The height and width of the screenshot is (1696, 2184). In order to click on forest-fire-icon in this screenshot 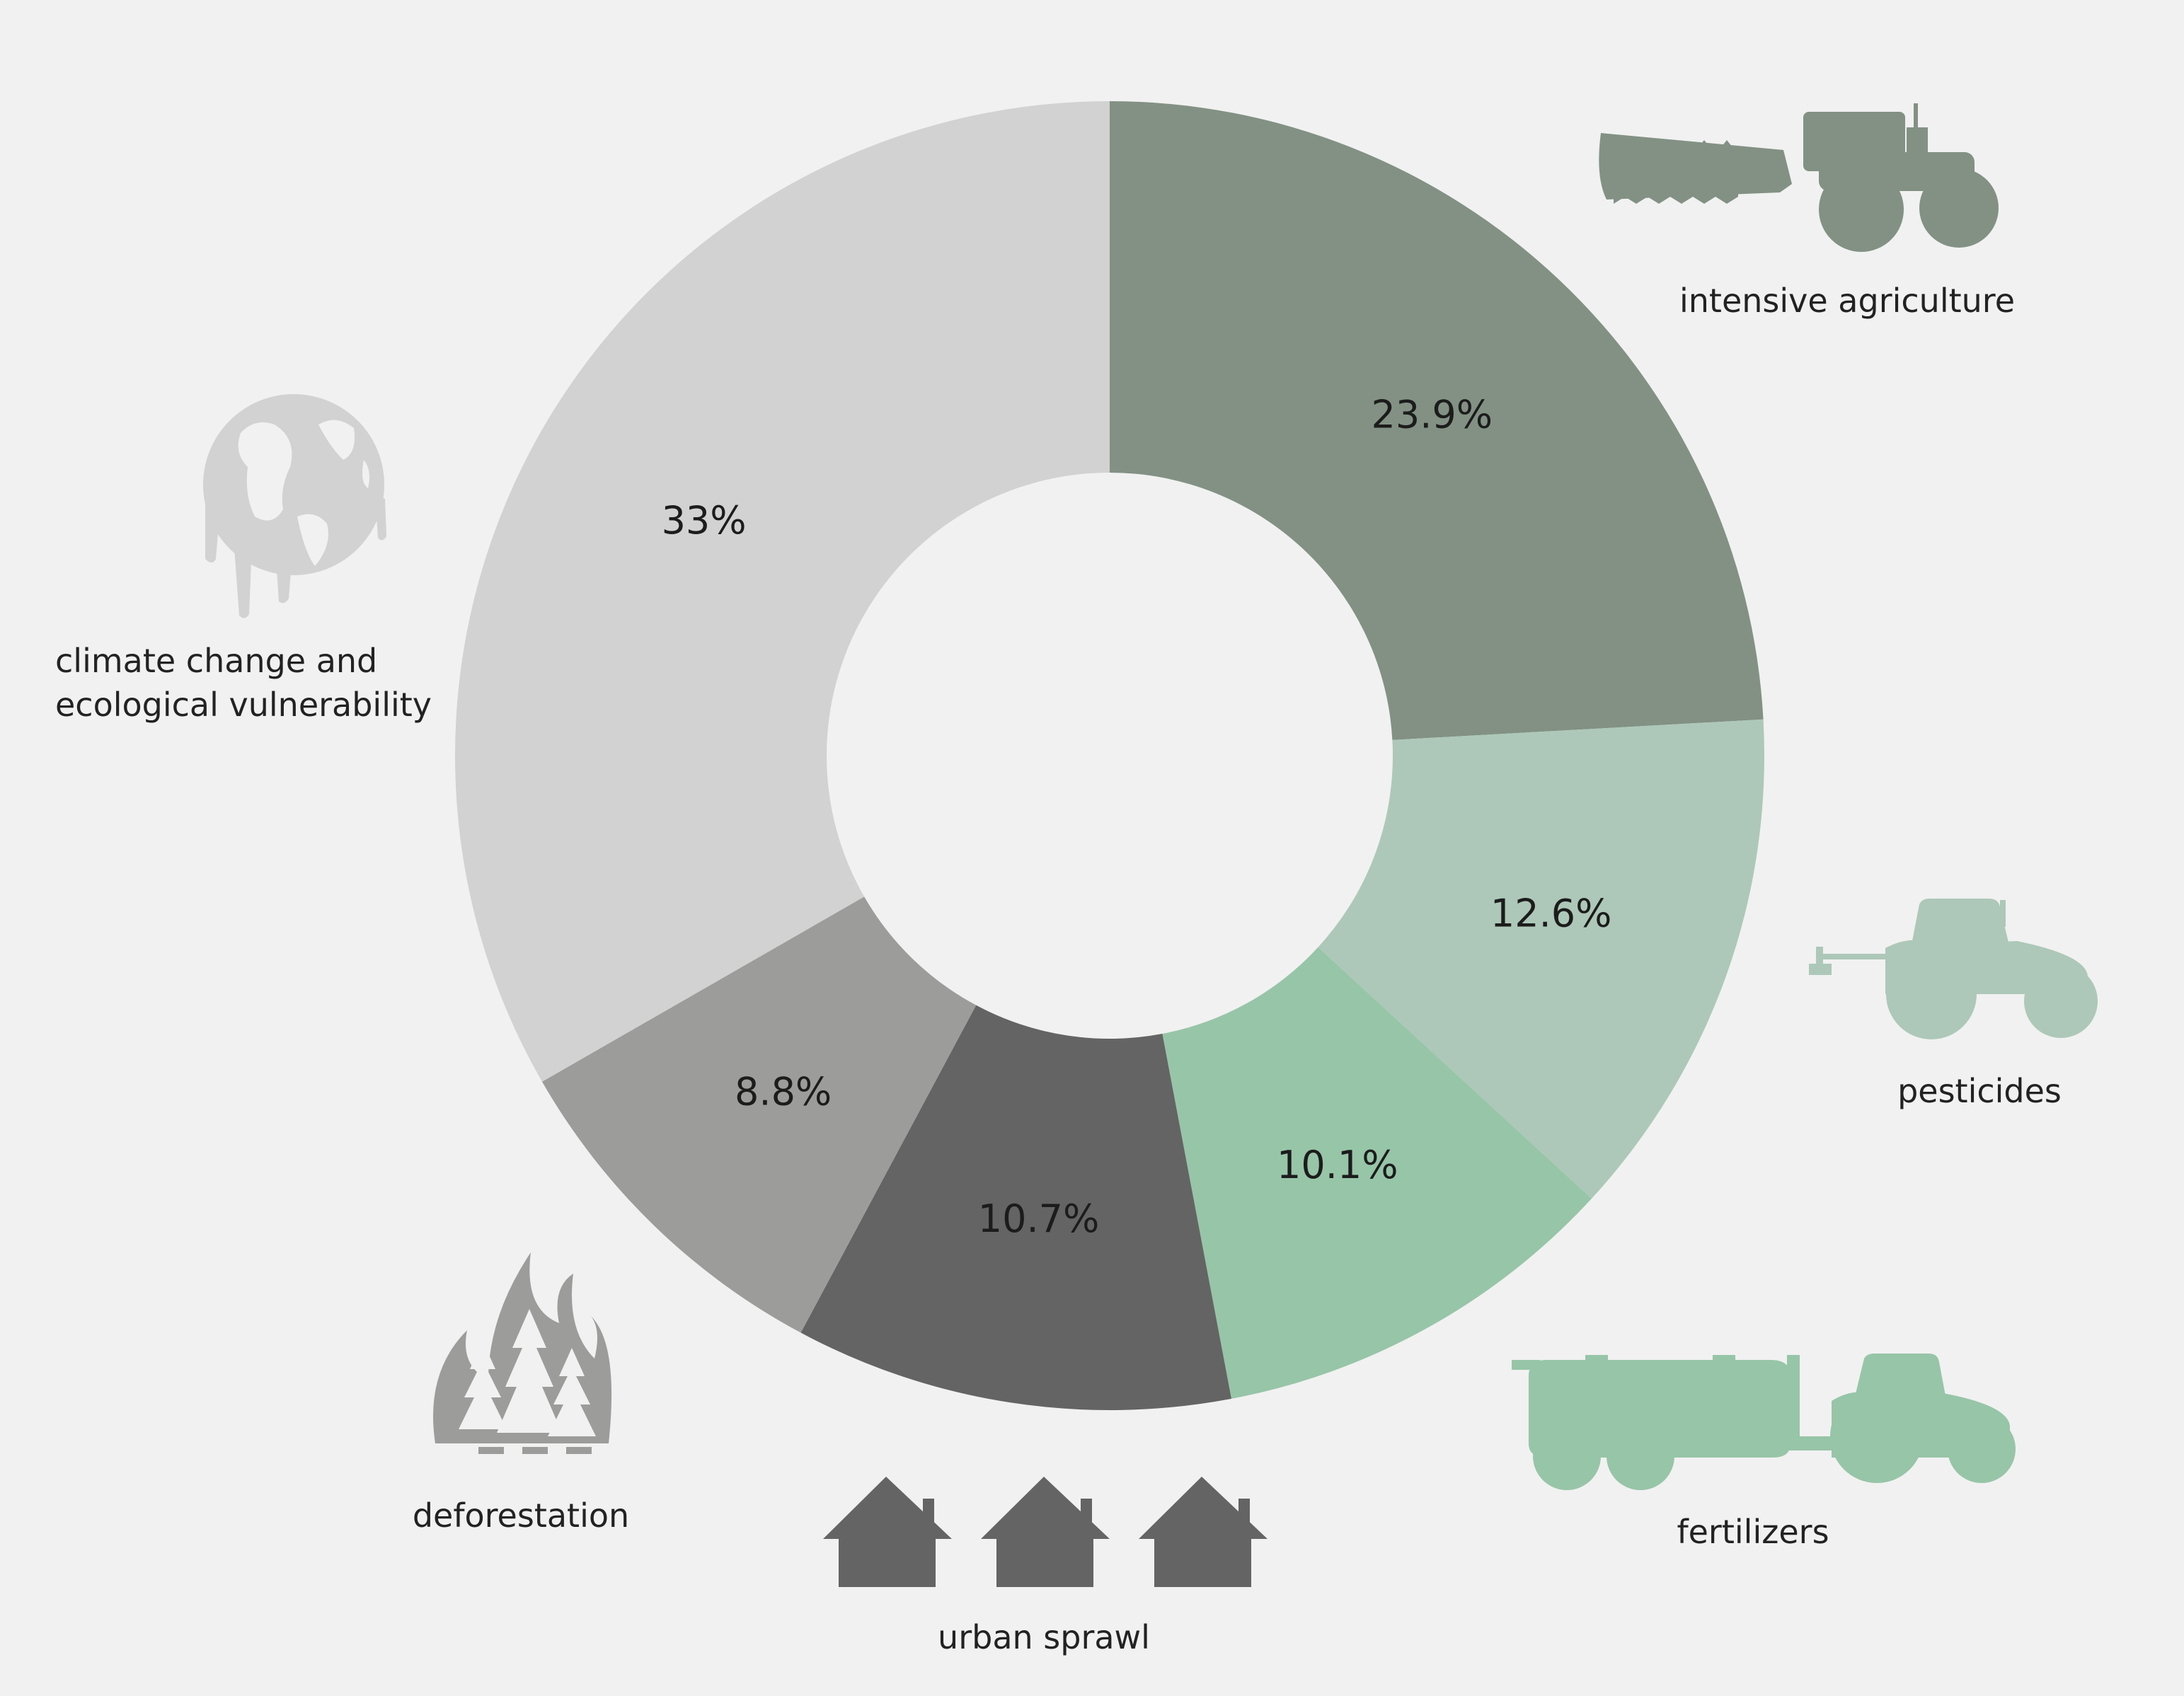, I will do `click(522, 1353)`.